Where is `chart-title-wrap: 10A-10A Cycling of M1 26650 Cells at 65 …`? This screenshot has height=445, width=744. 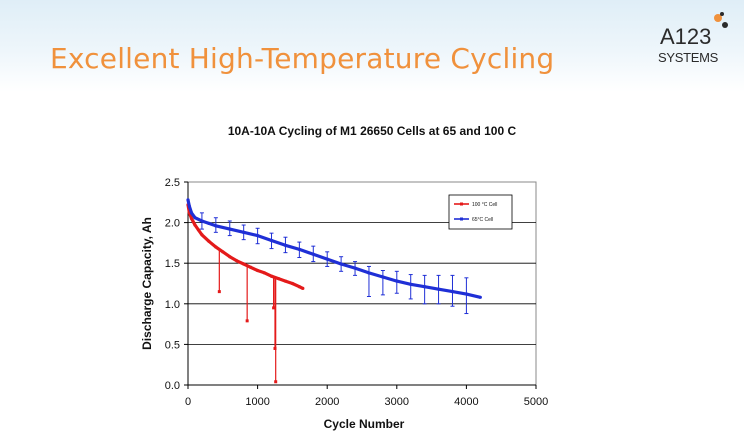
chart-title-wrap: 10A-10A Cycling of M1 26650 Cells at 65 … is located at coordinates (372, 131).